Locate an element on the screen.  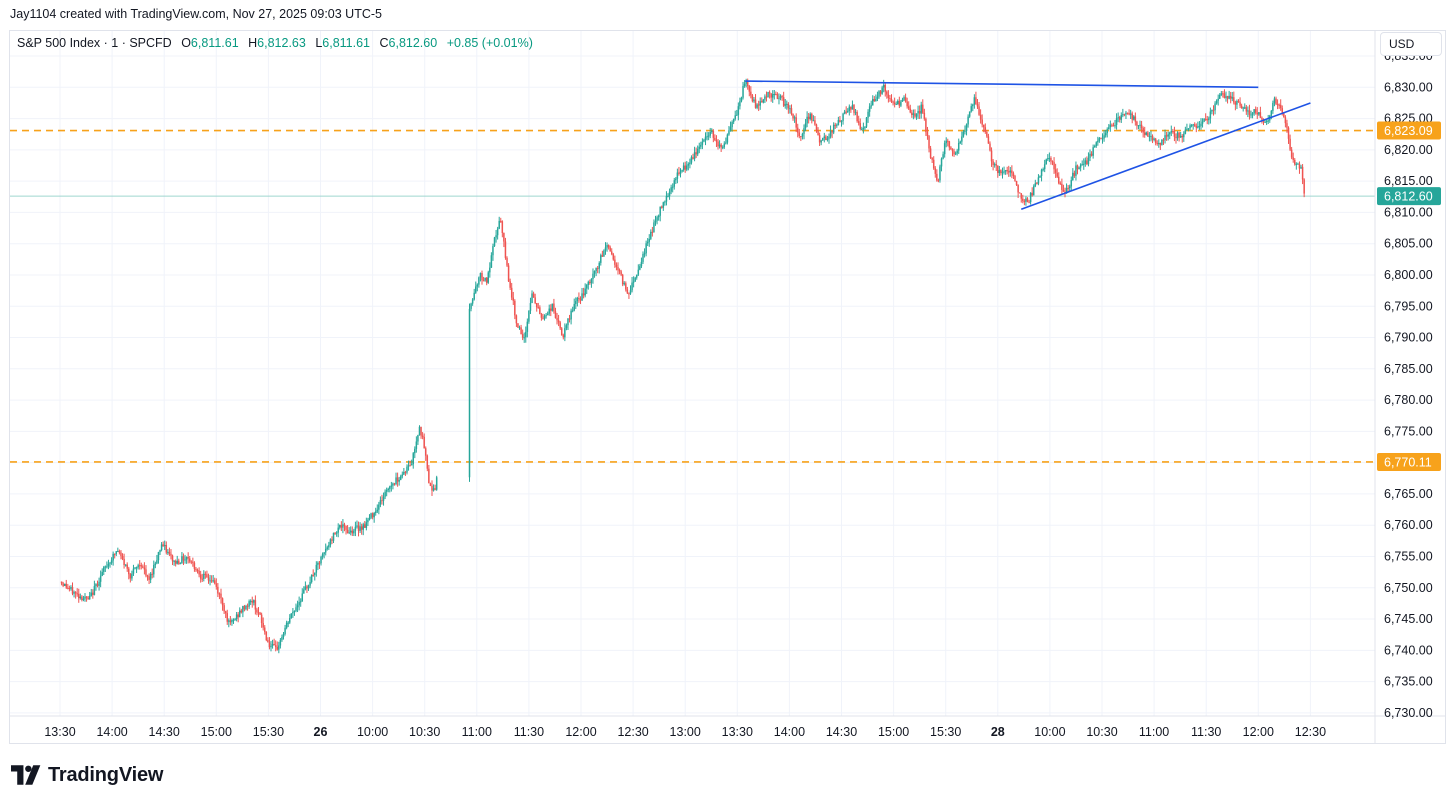
tradingview-logo: TradingView is located at coordinates (87, 775).